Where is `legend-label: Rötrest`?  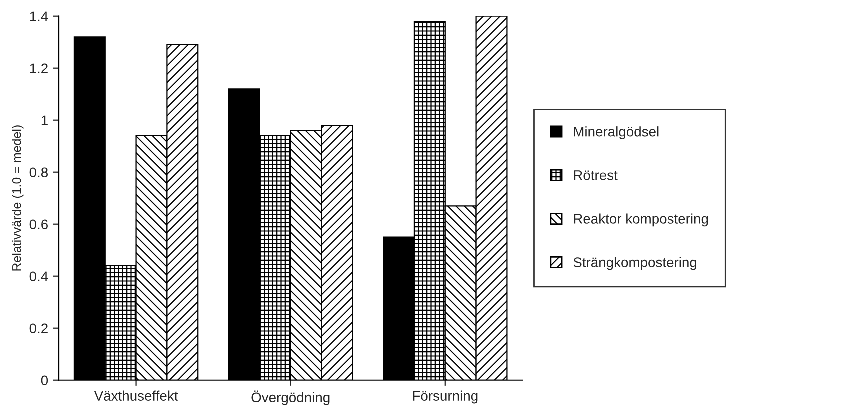 legend-label: Rötrest is located at coordinates (596, 175).